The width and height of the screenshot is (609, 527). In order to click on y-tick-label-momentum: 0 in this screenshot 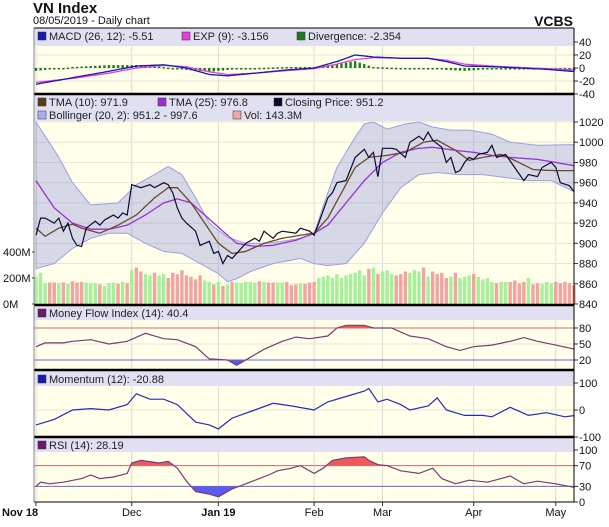, I will do `click(582, 411)`.